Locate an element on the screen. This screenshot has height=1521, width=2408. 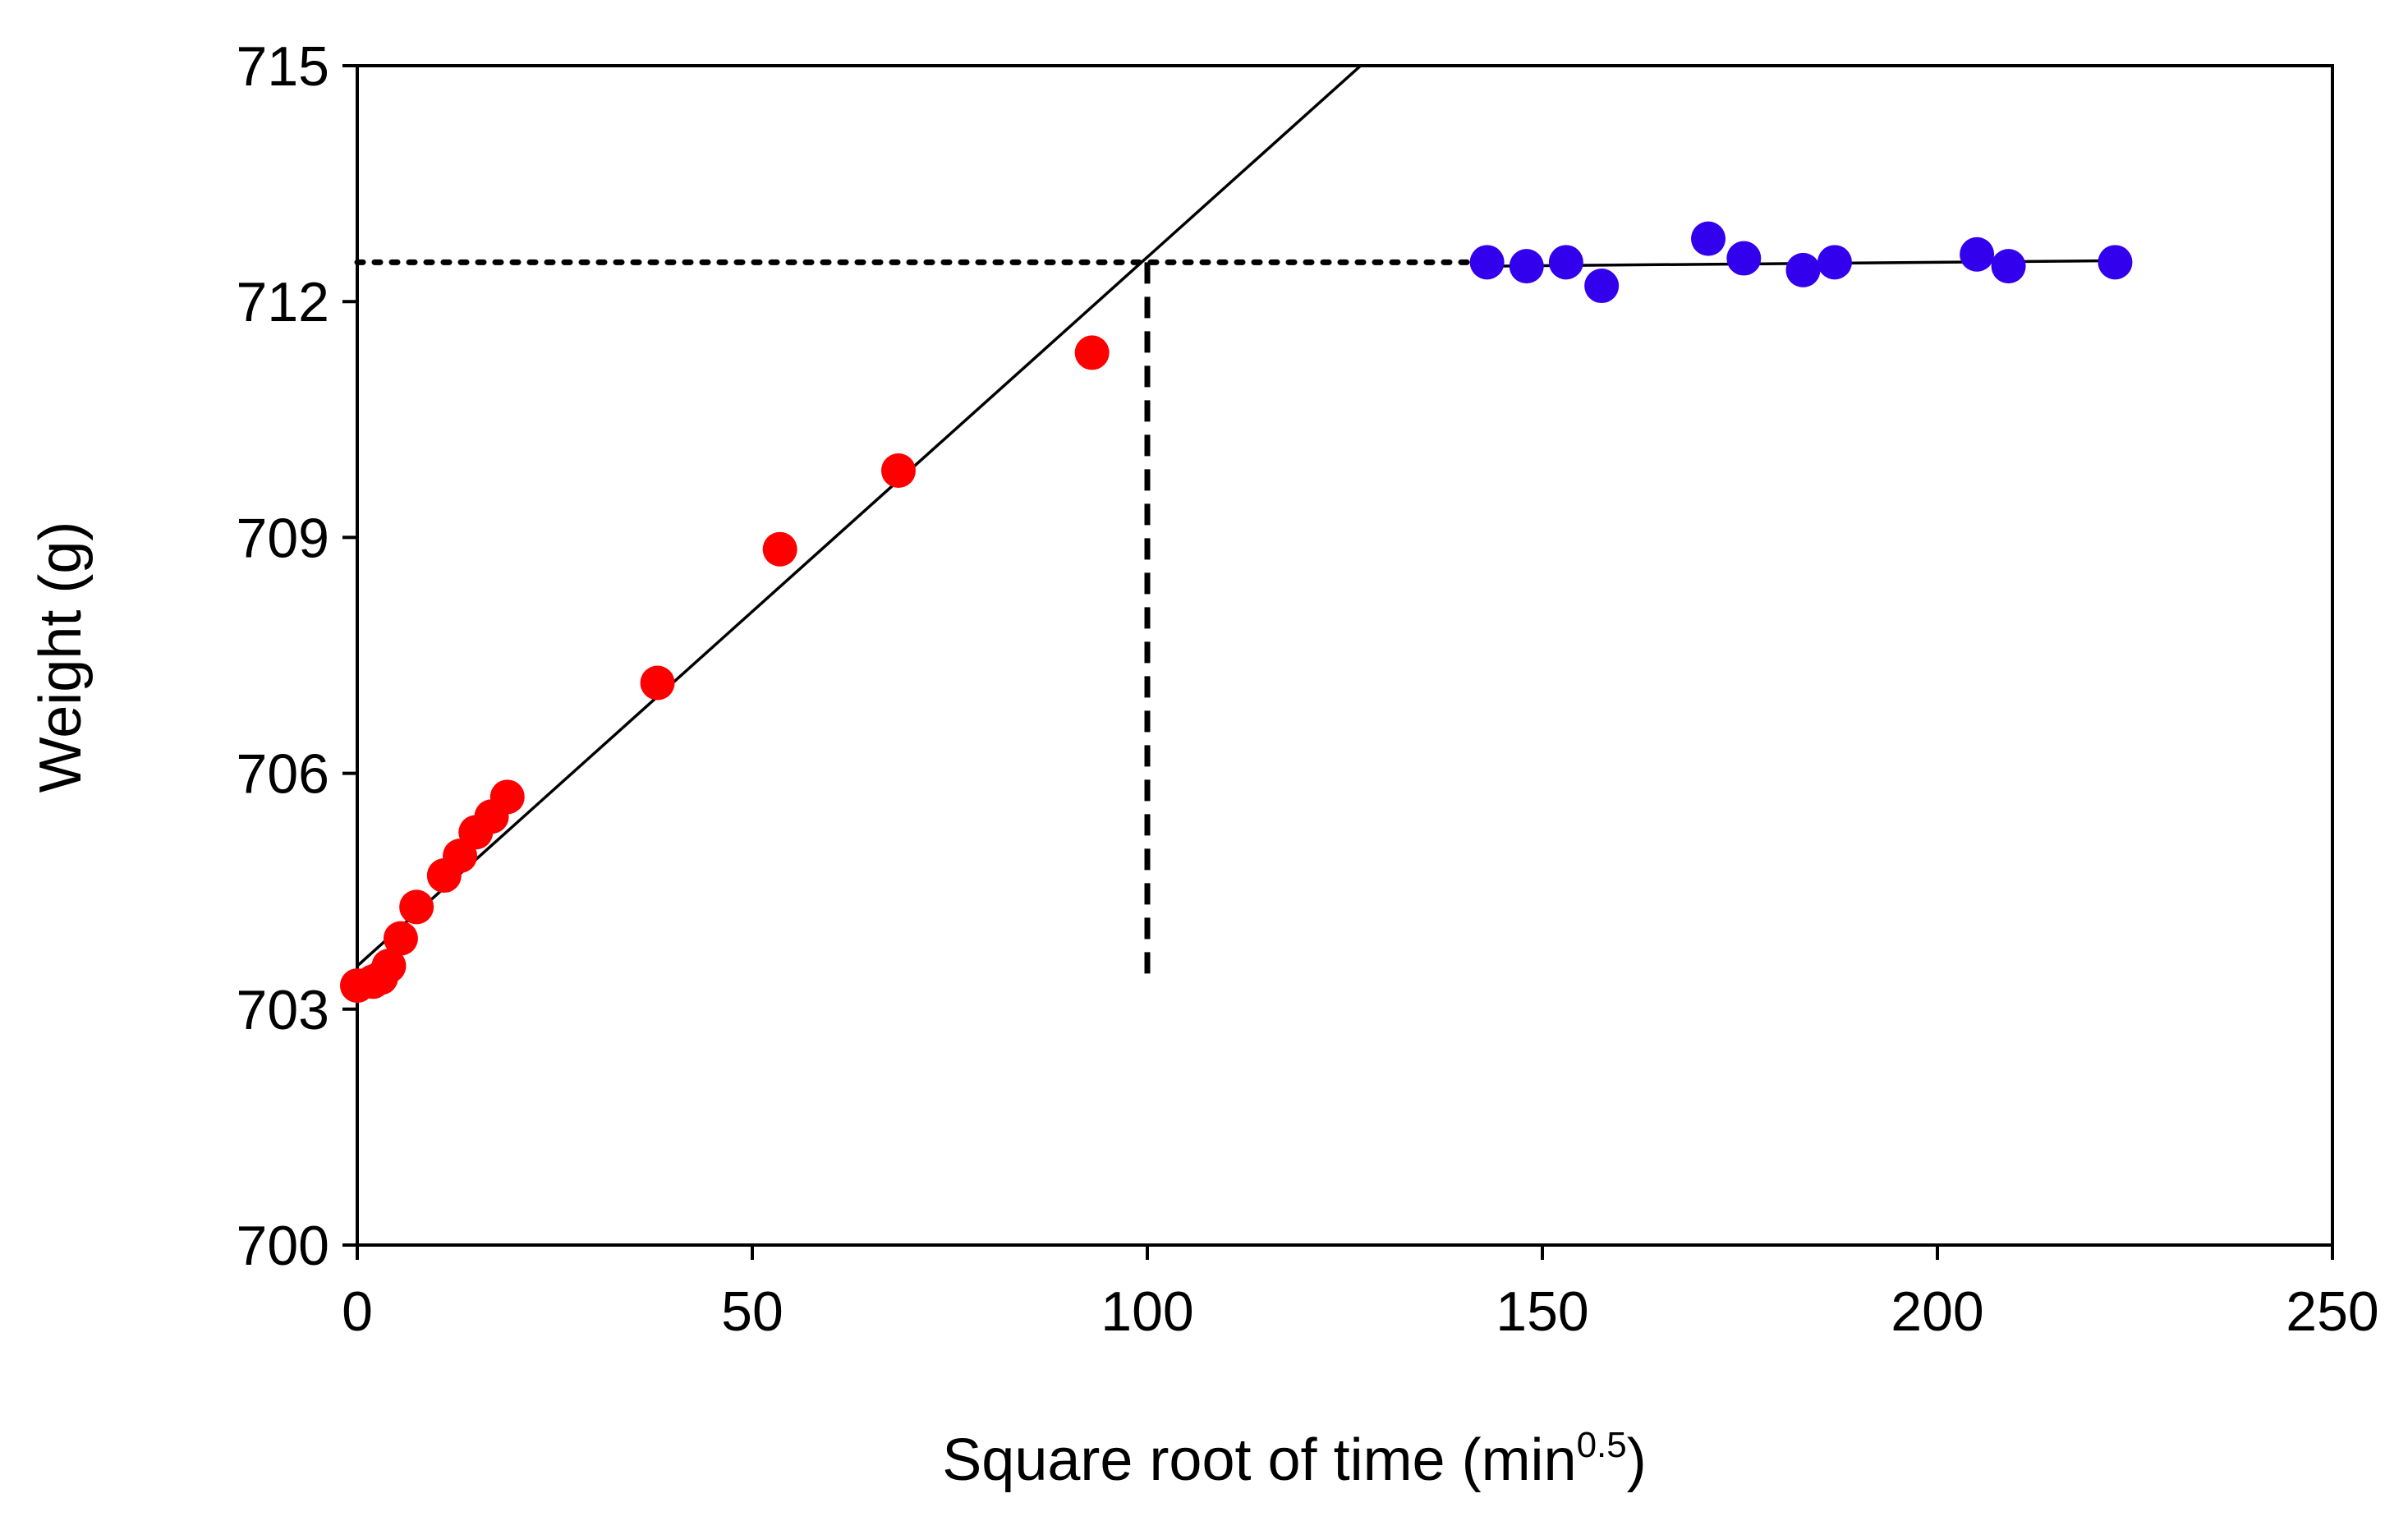
x-tick-label: 50 is located at coordinates (752, 1311).